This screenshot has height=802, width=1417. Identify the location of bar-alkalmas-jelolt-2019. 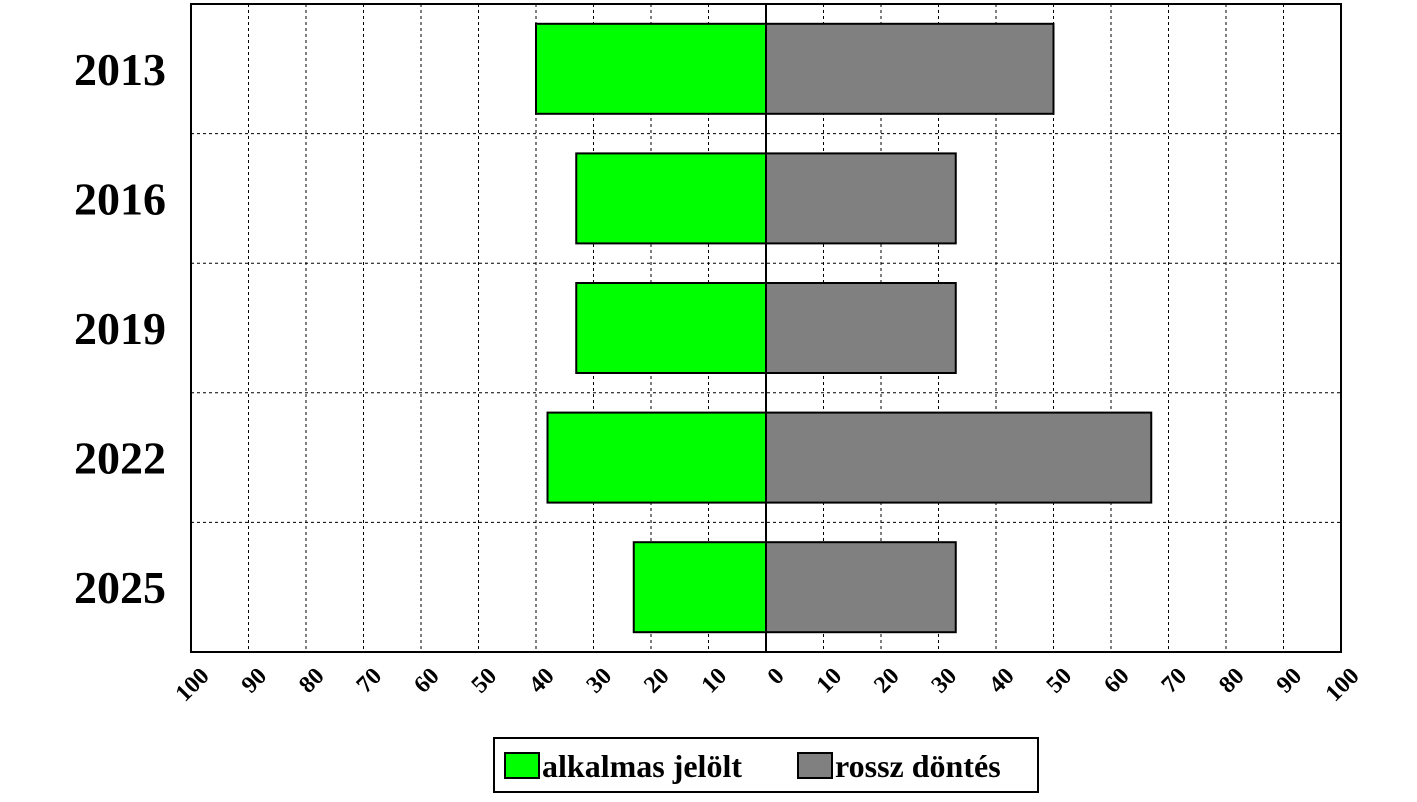
(671, 328).